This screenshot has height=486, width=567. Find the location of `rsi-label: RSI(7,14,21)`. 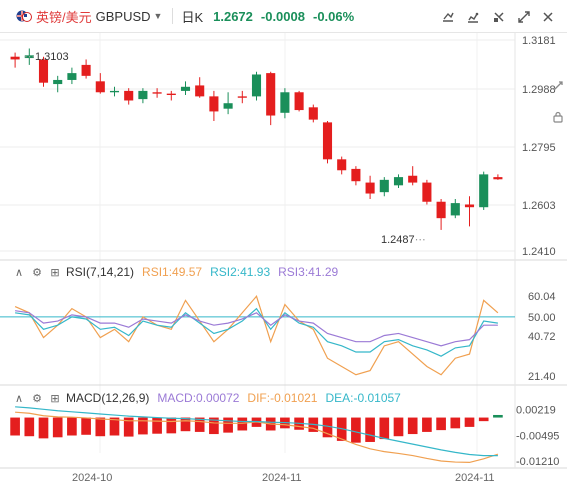

rsi-label: RSI(7,14,21) is located at coordinates (100, 272).